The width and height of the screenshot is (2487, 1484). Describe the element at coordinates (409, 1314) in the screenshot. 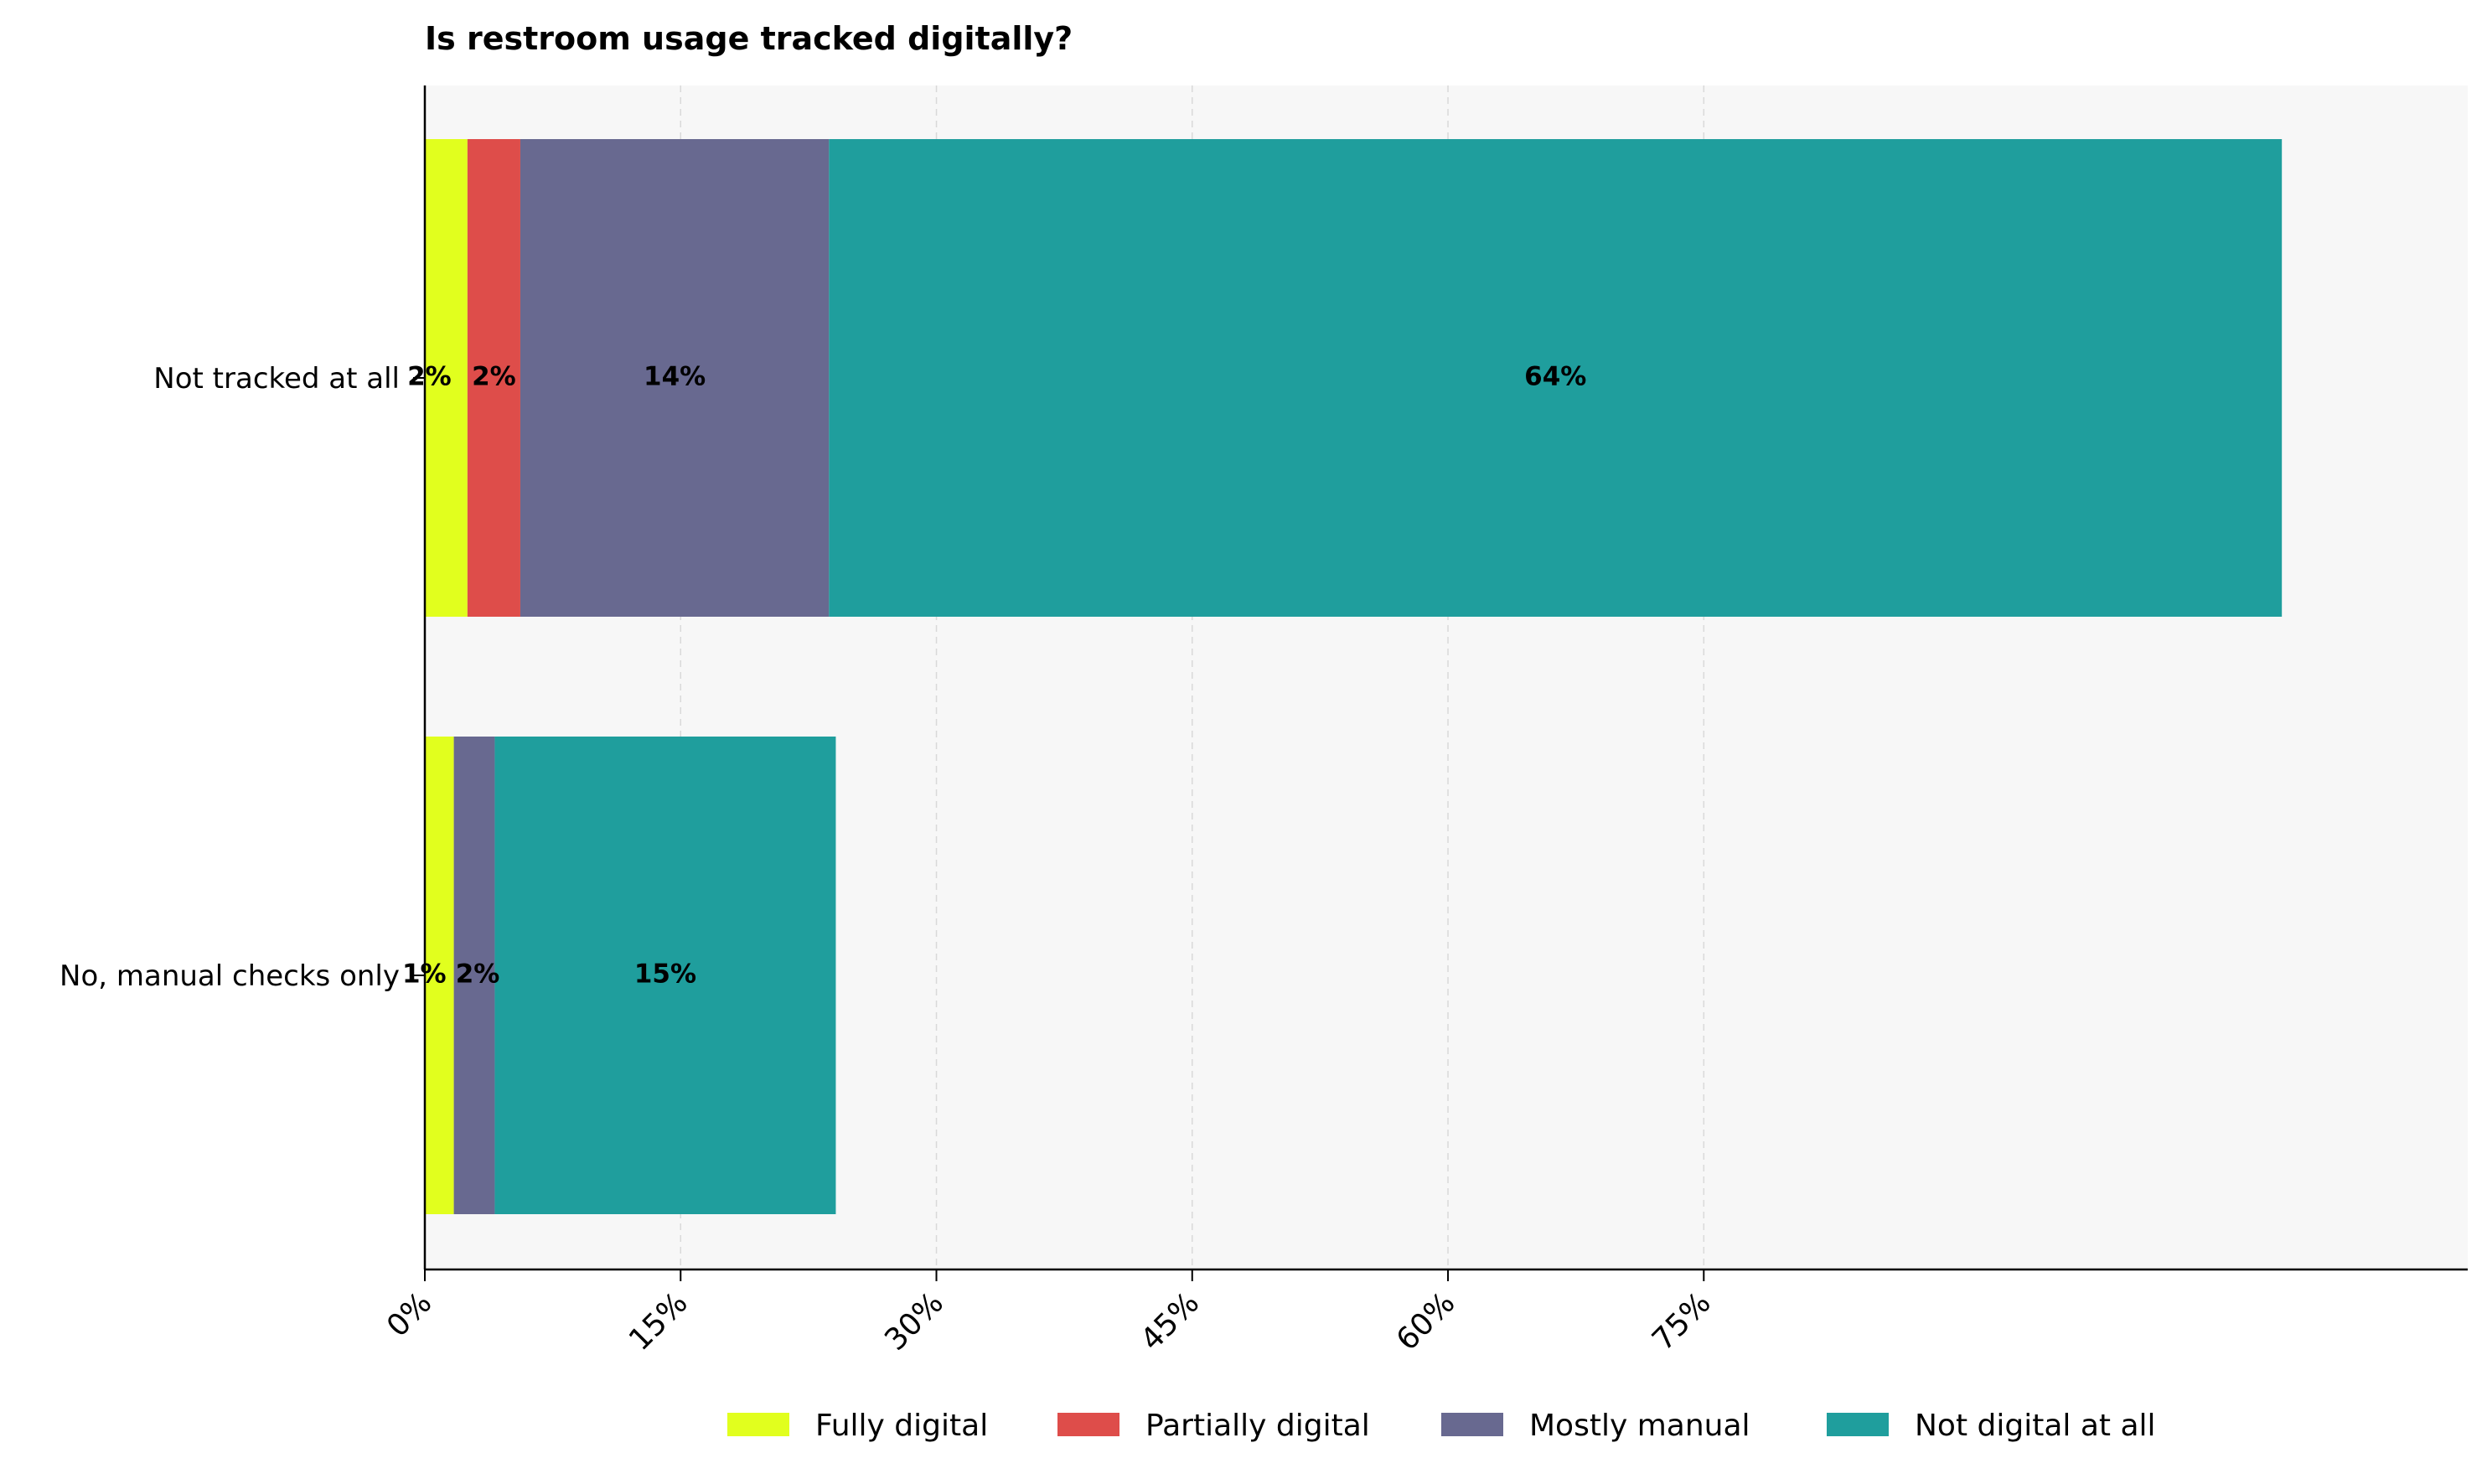

I see `x-tick-label: 0%` at that location.